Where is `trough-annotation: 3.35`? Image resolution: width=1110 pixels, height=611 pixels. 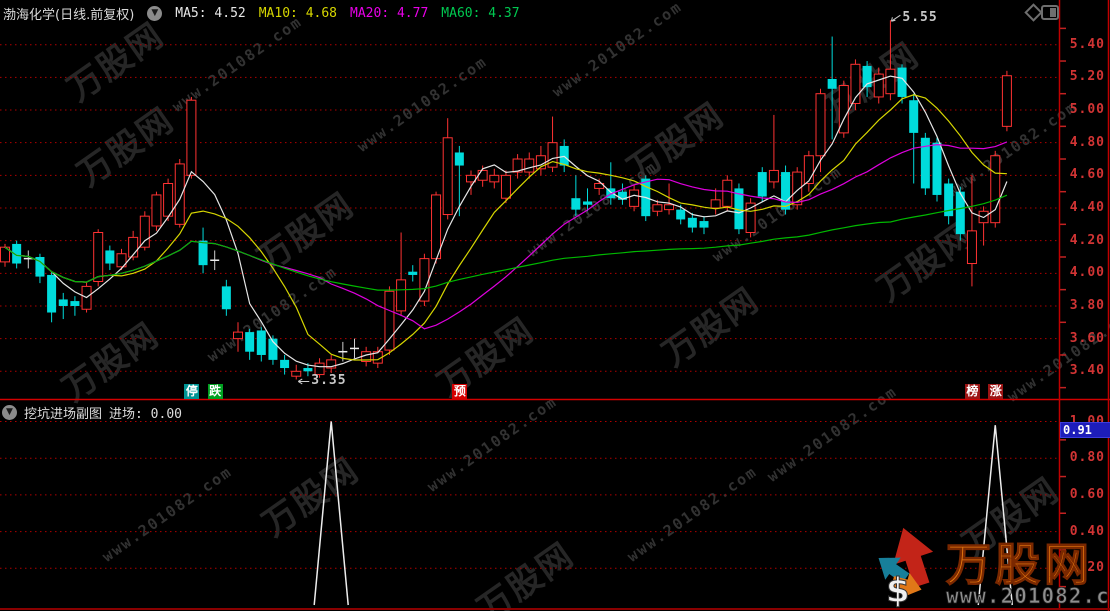 trough-annotation: 3.35 is located at coordinates (329, 381).